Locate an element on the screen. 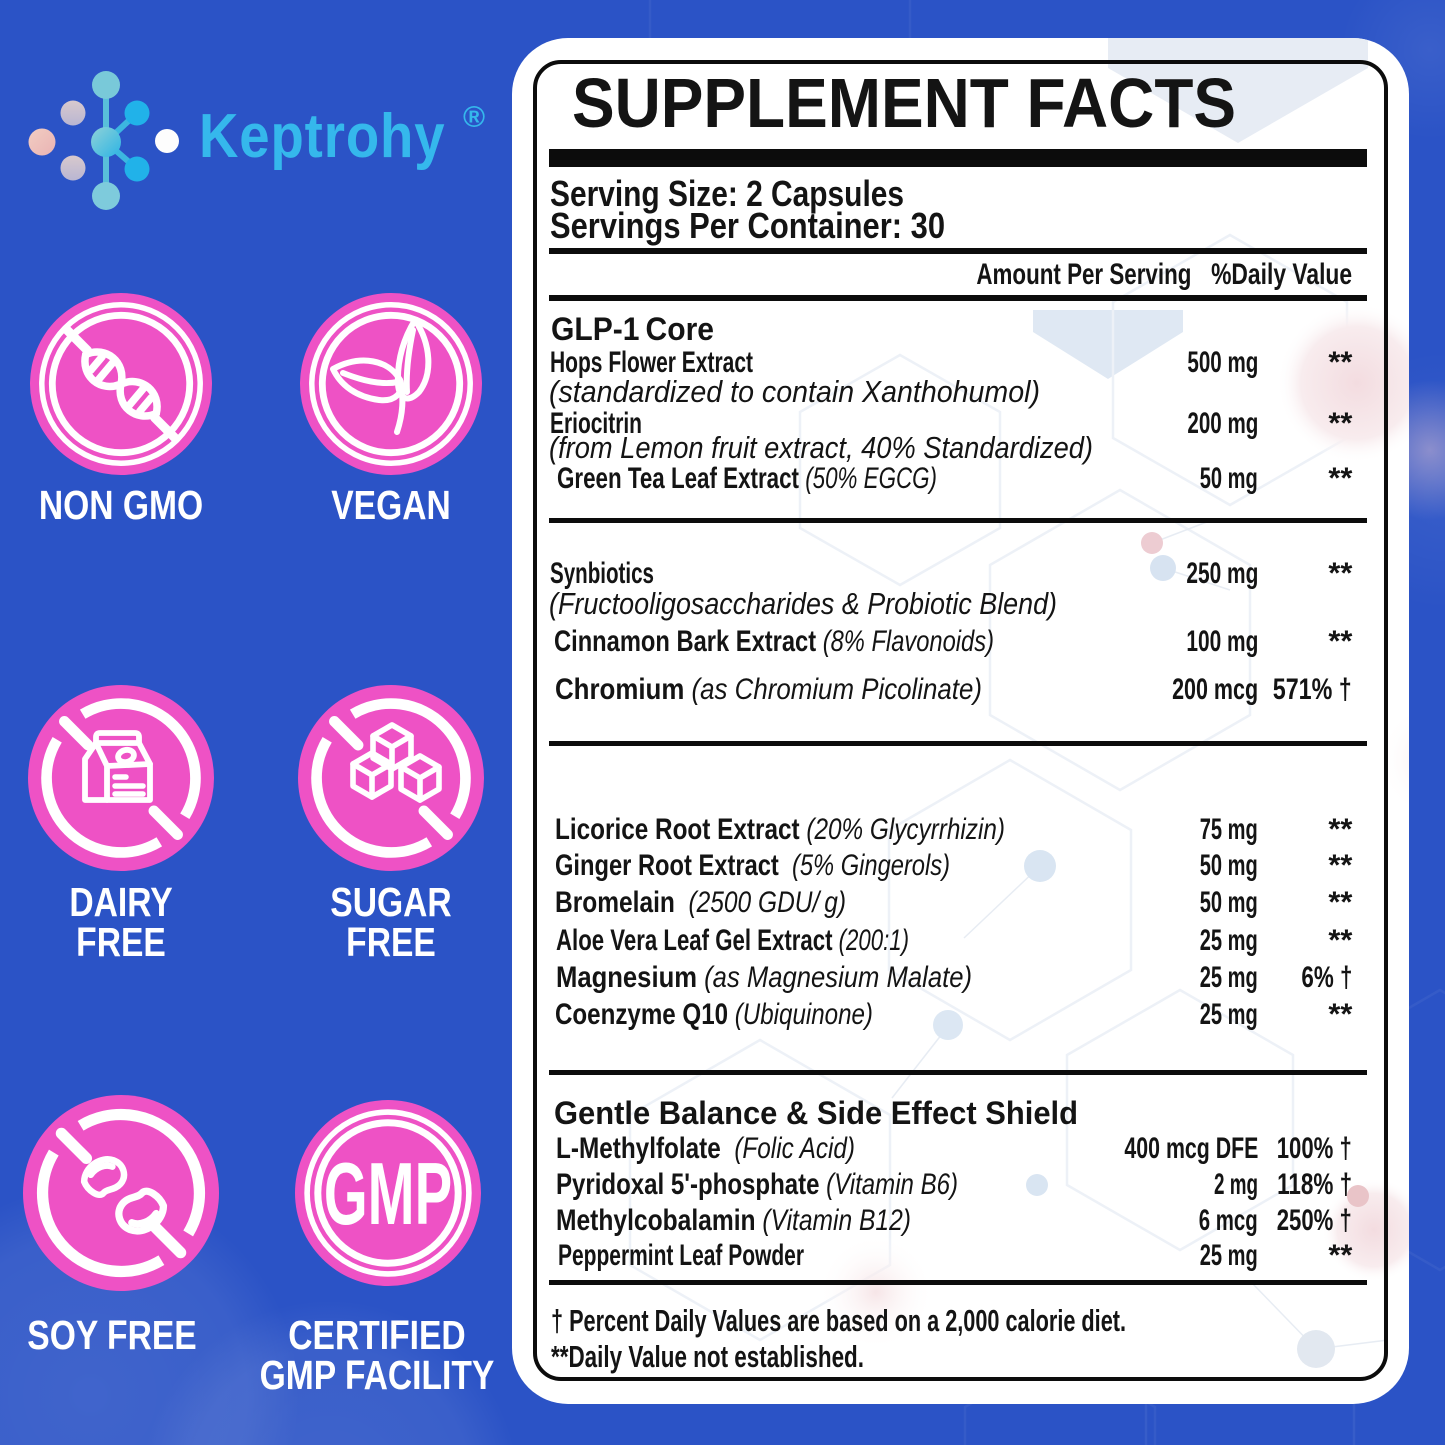  svg-text: Keptrohy is located at coordinates (322, 136).